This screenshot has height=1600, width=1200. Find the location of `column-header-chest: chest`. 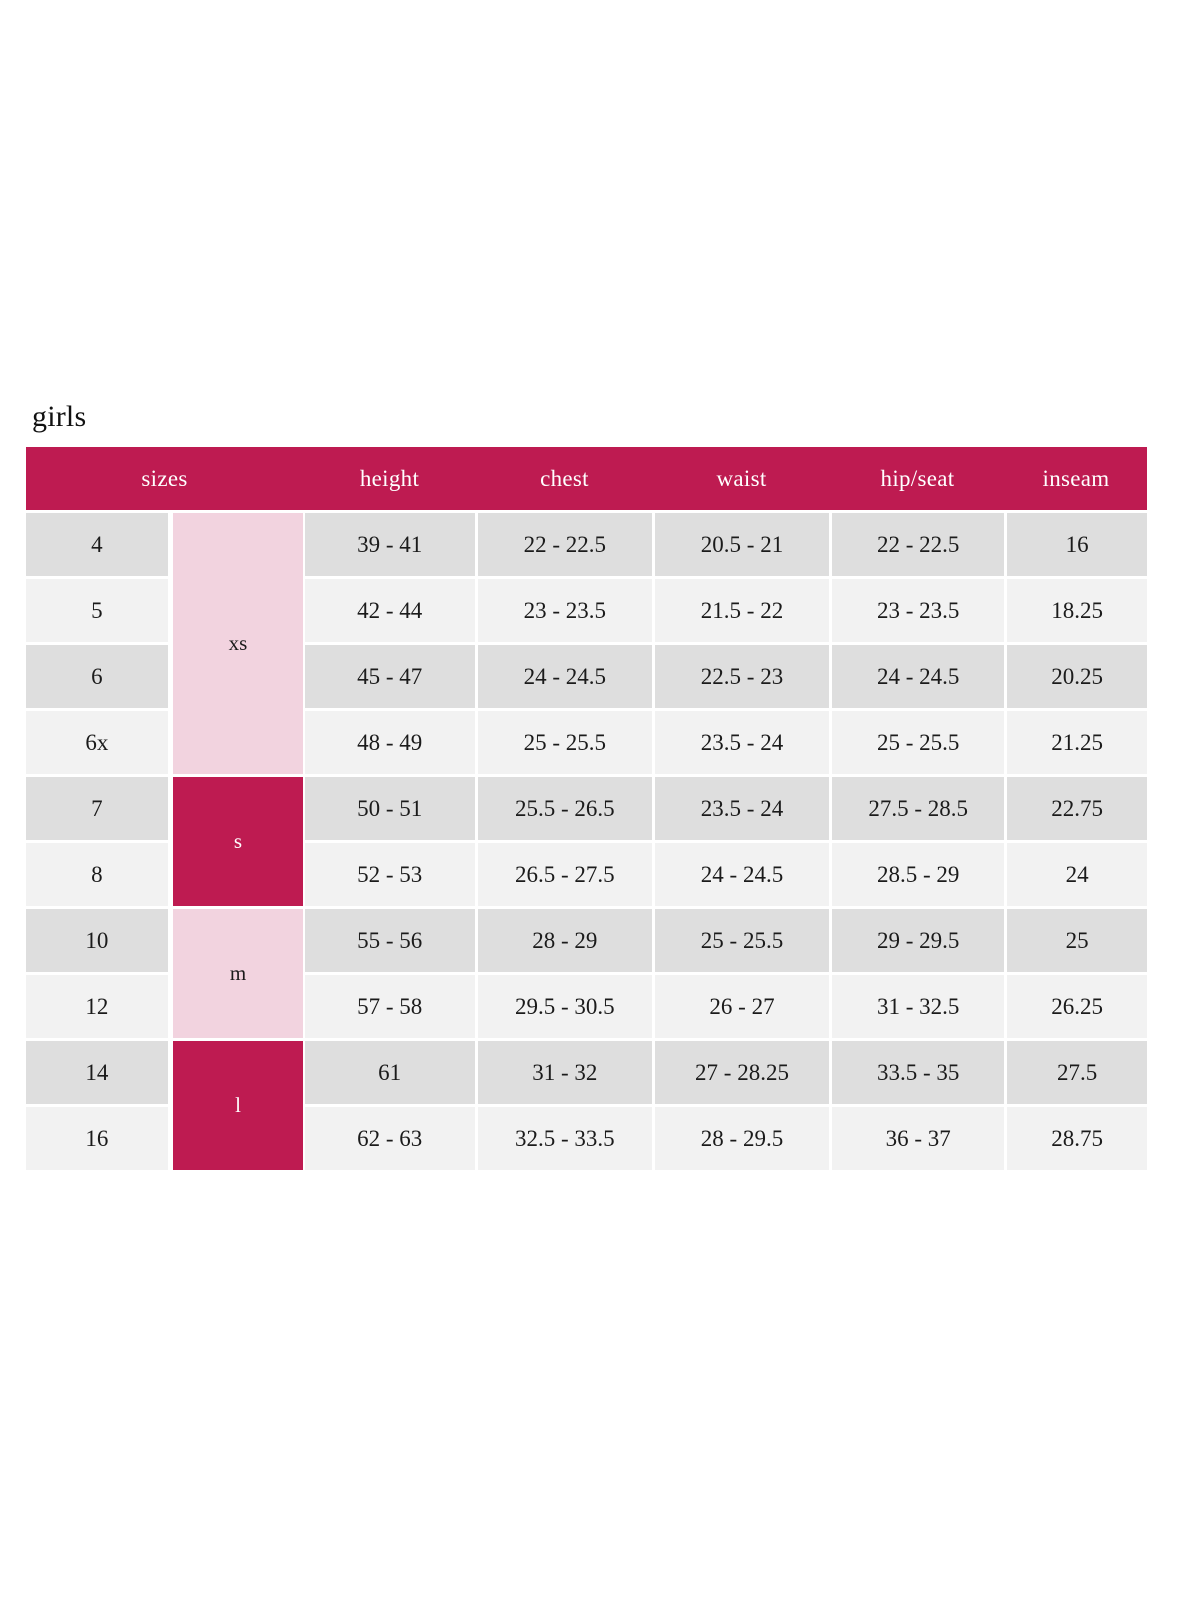

column-header-chest: chest is located at coordinates (564, 478).